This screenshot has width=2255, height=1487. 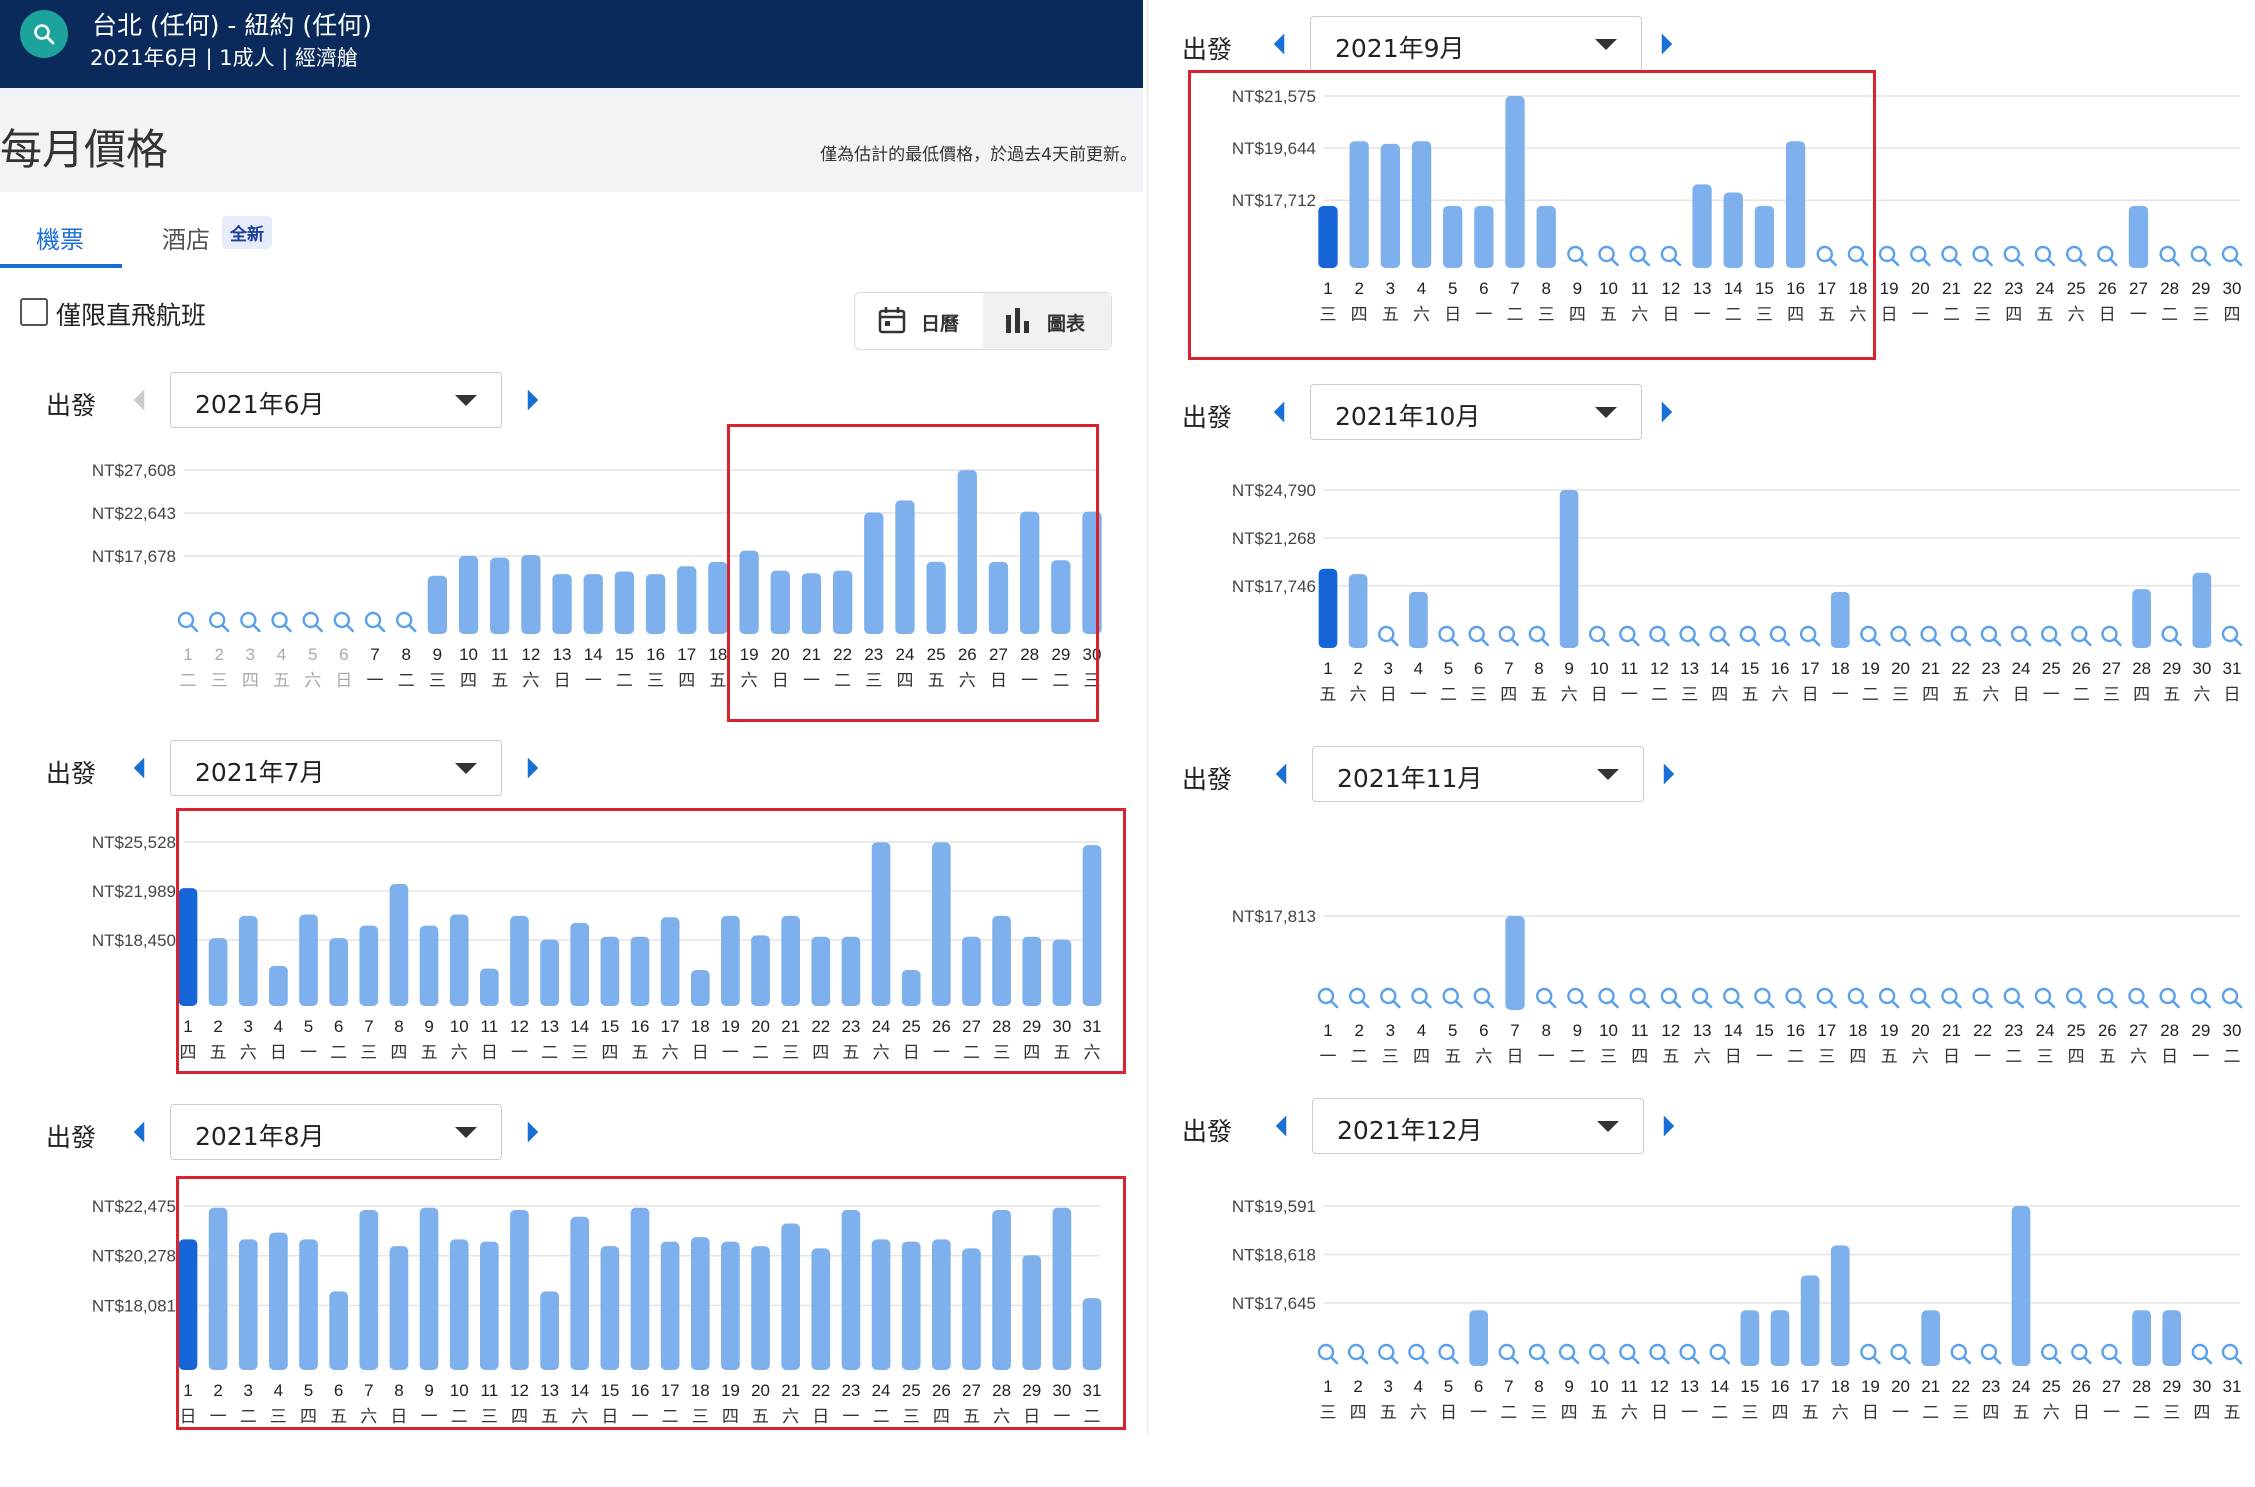 I want to click on tab-hotels: 酒店, so click(x=186, y=240).